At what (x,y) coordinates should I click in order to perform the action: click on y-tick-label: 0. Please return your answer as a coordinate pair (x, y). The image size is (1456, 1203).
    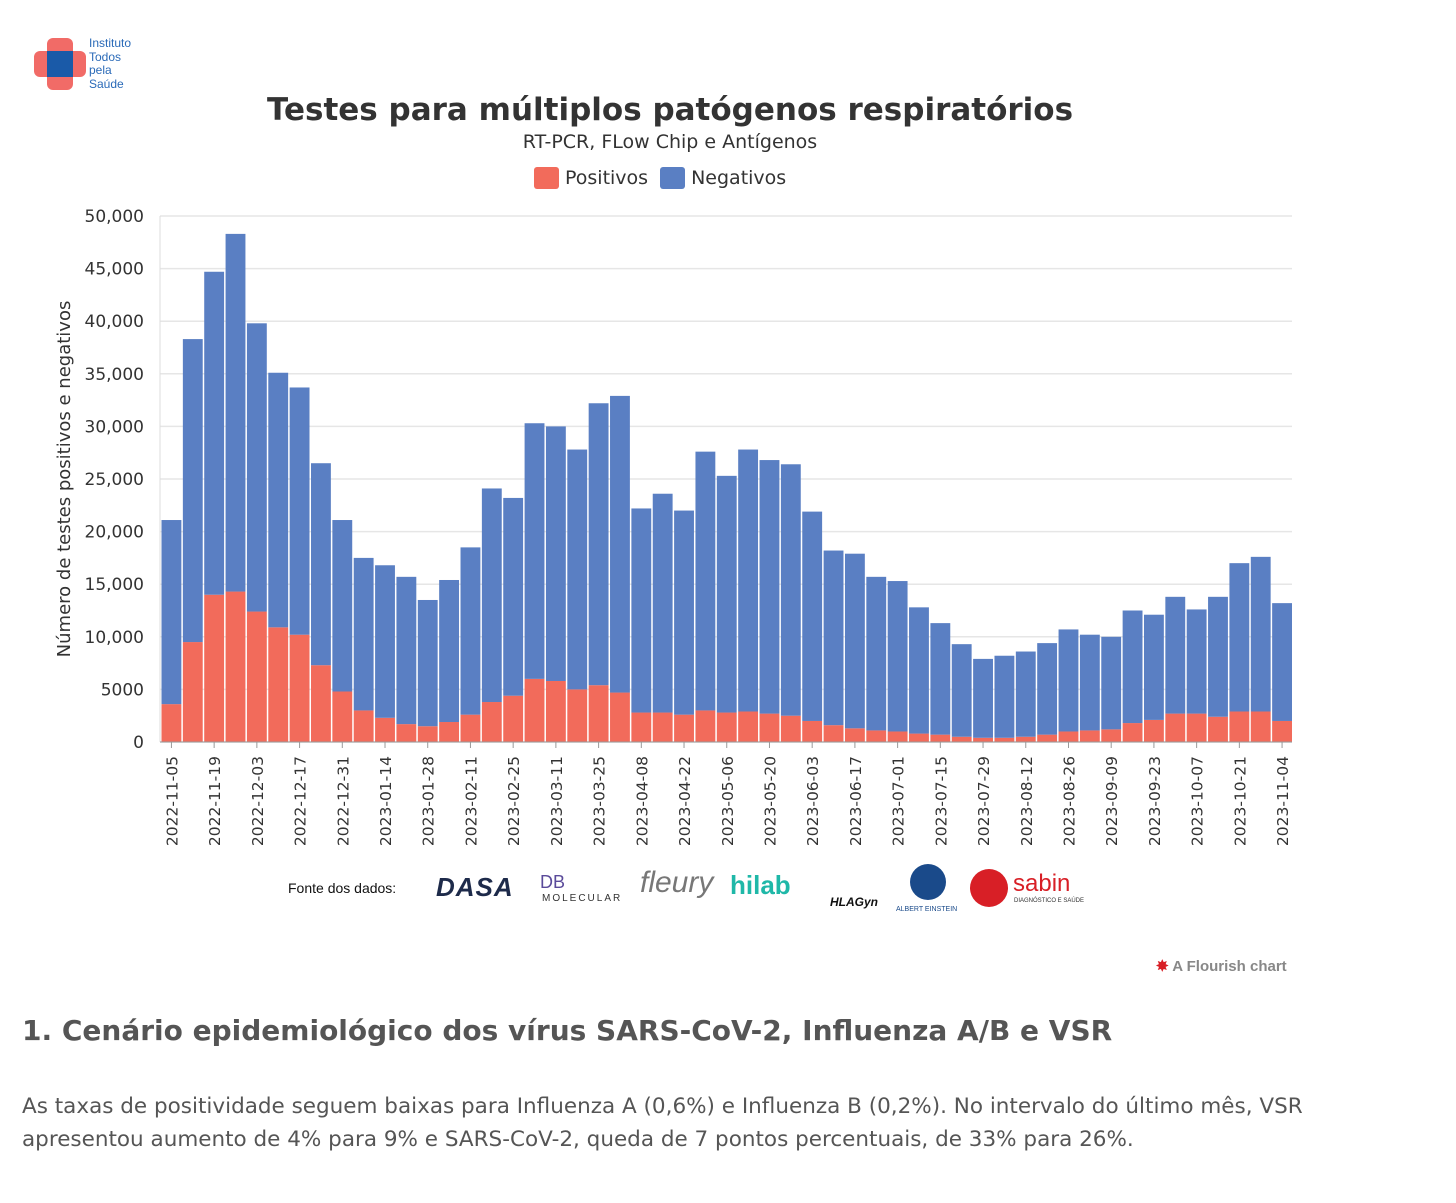
    Looking at the image, I should click on (138, 743).